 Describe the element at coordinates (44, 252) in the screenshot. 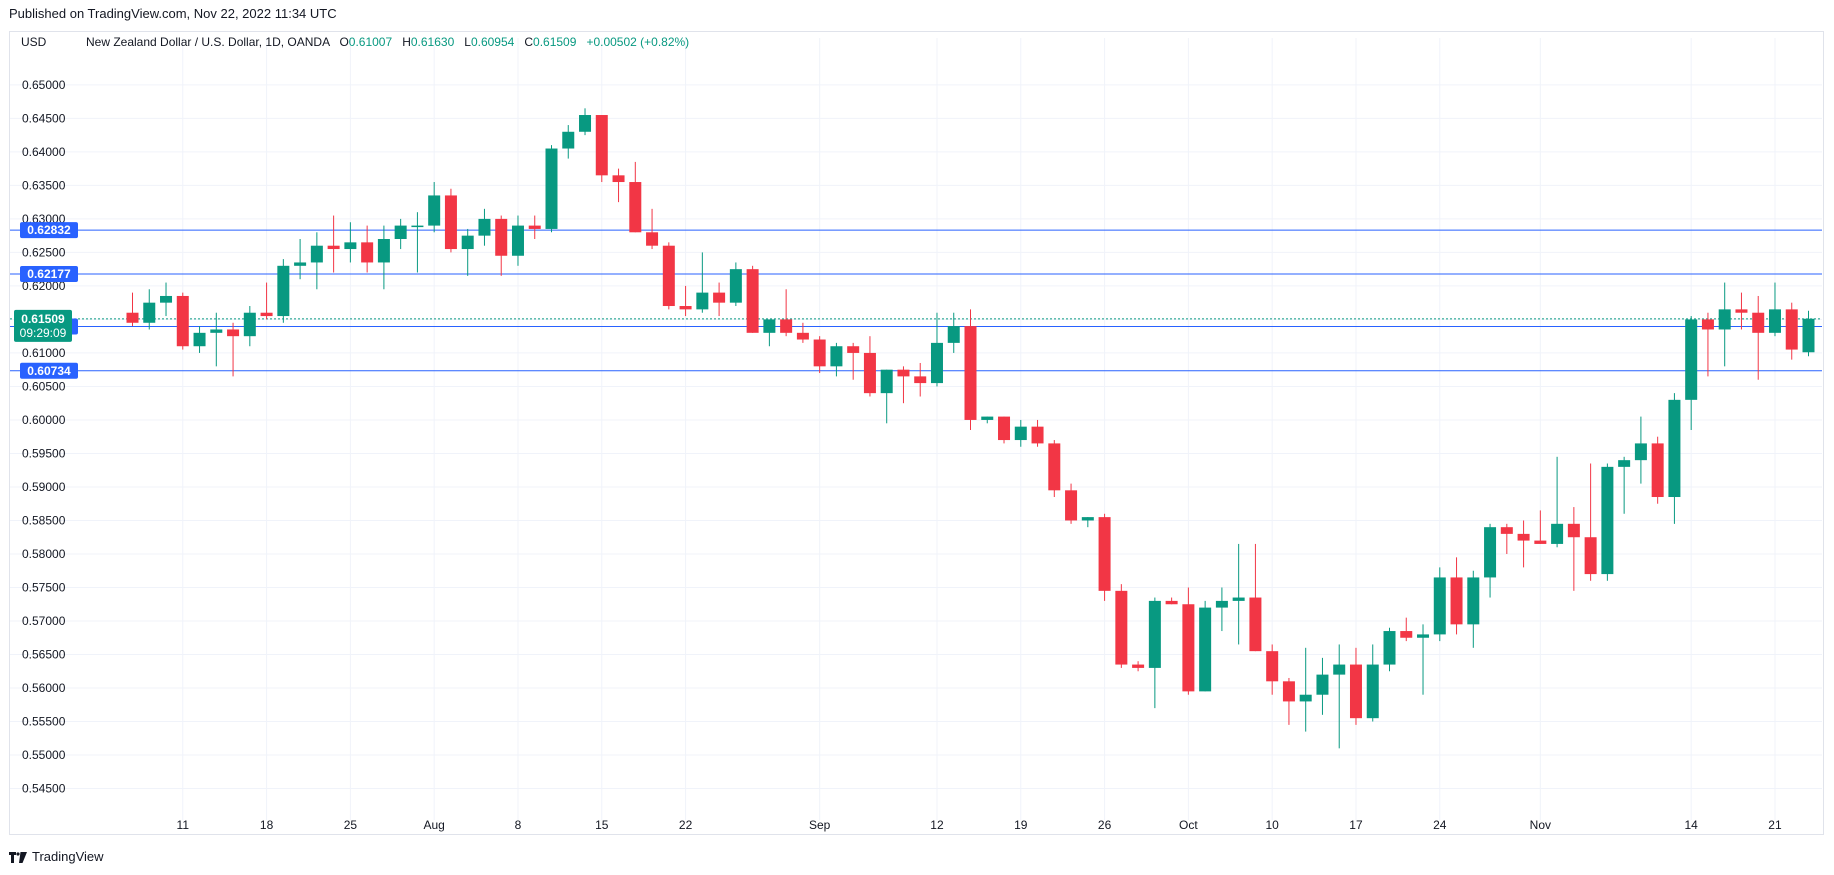

I see `y-tick-label: 0.62500` at that location.